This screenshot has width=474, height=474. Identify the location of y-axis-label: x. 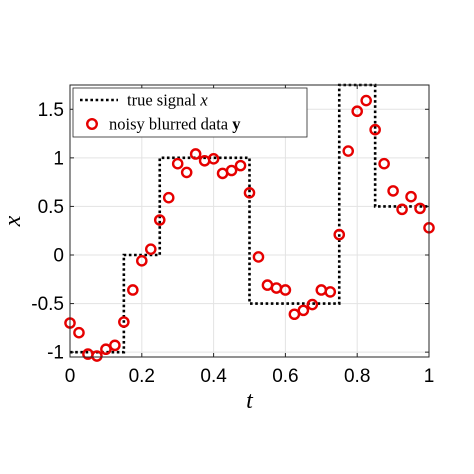
(13, 221).